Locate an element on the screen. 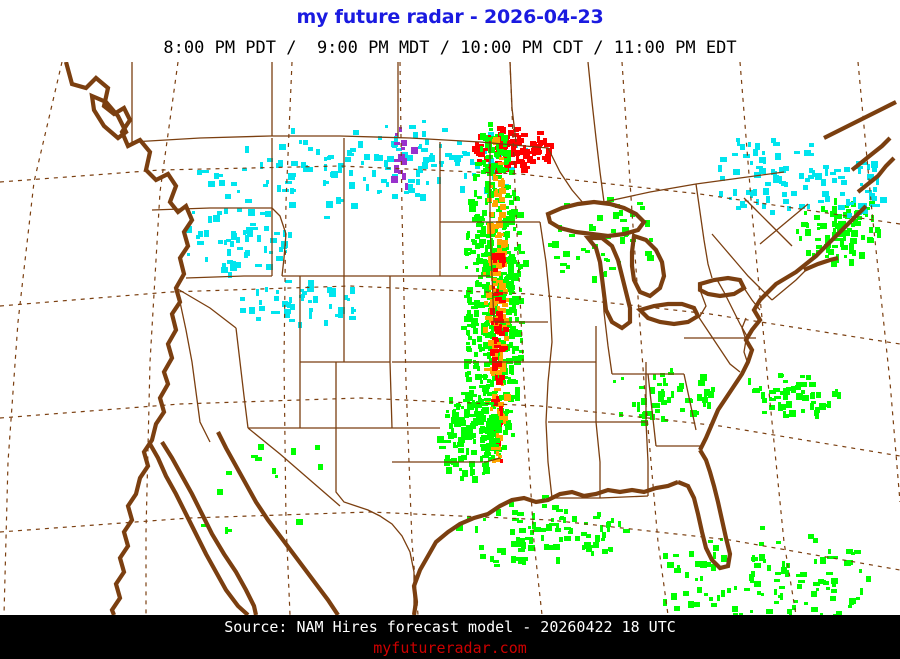 This screenshot has height=659, width=900. brand-link: myfutureradar.com is located at coordinates (450, 648).